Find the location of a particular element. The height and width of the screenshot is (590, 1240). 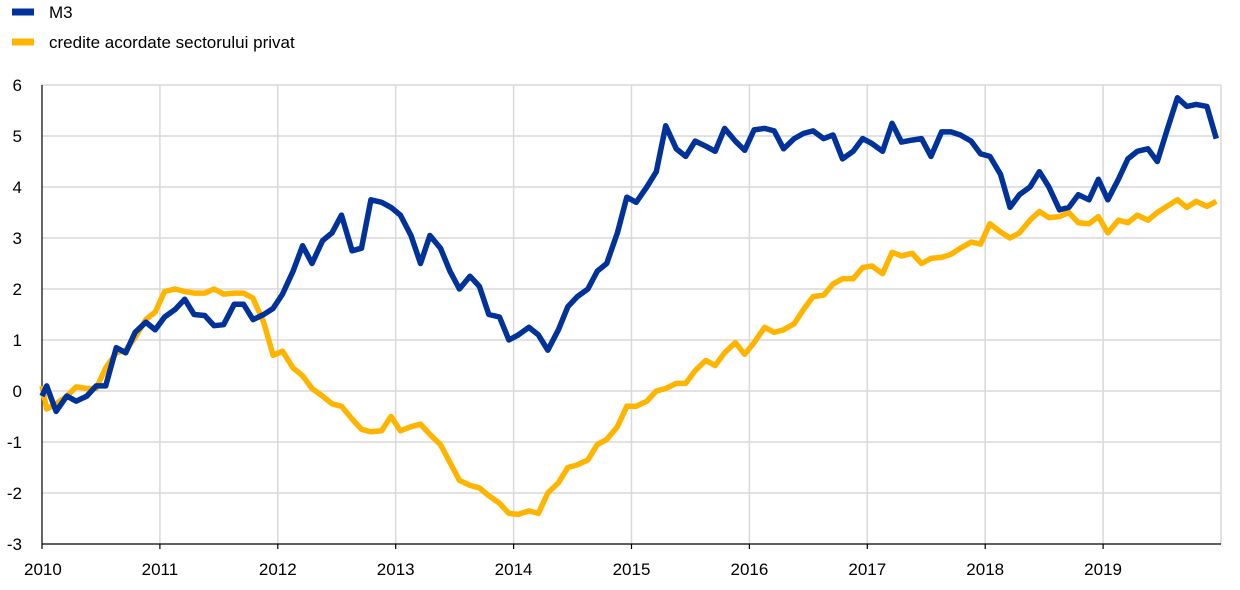

x-tick-label: 2011 is located at coordinates (160, 569).